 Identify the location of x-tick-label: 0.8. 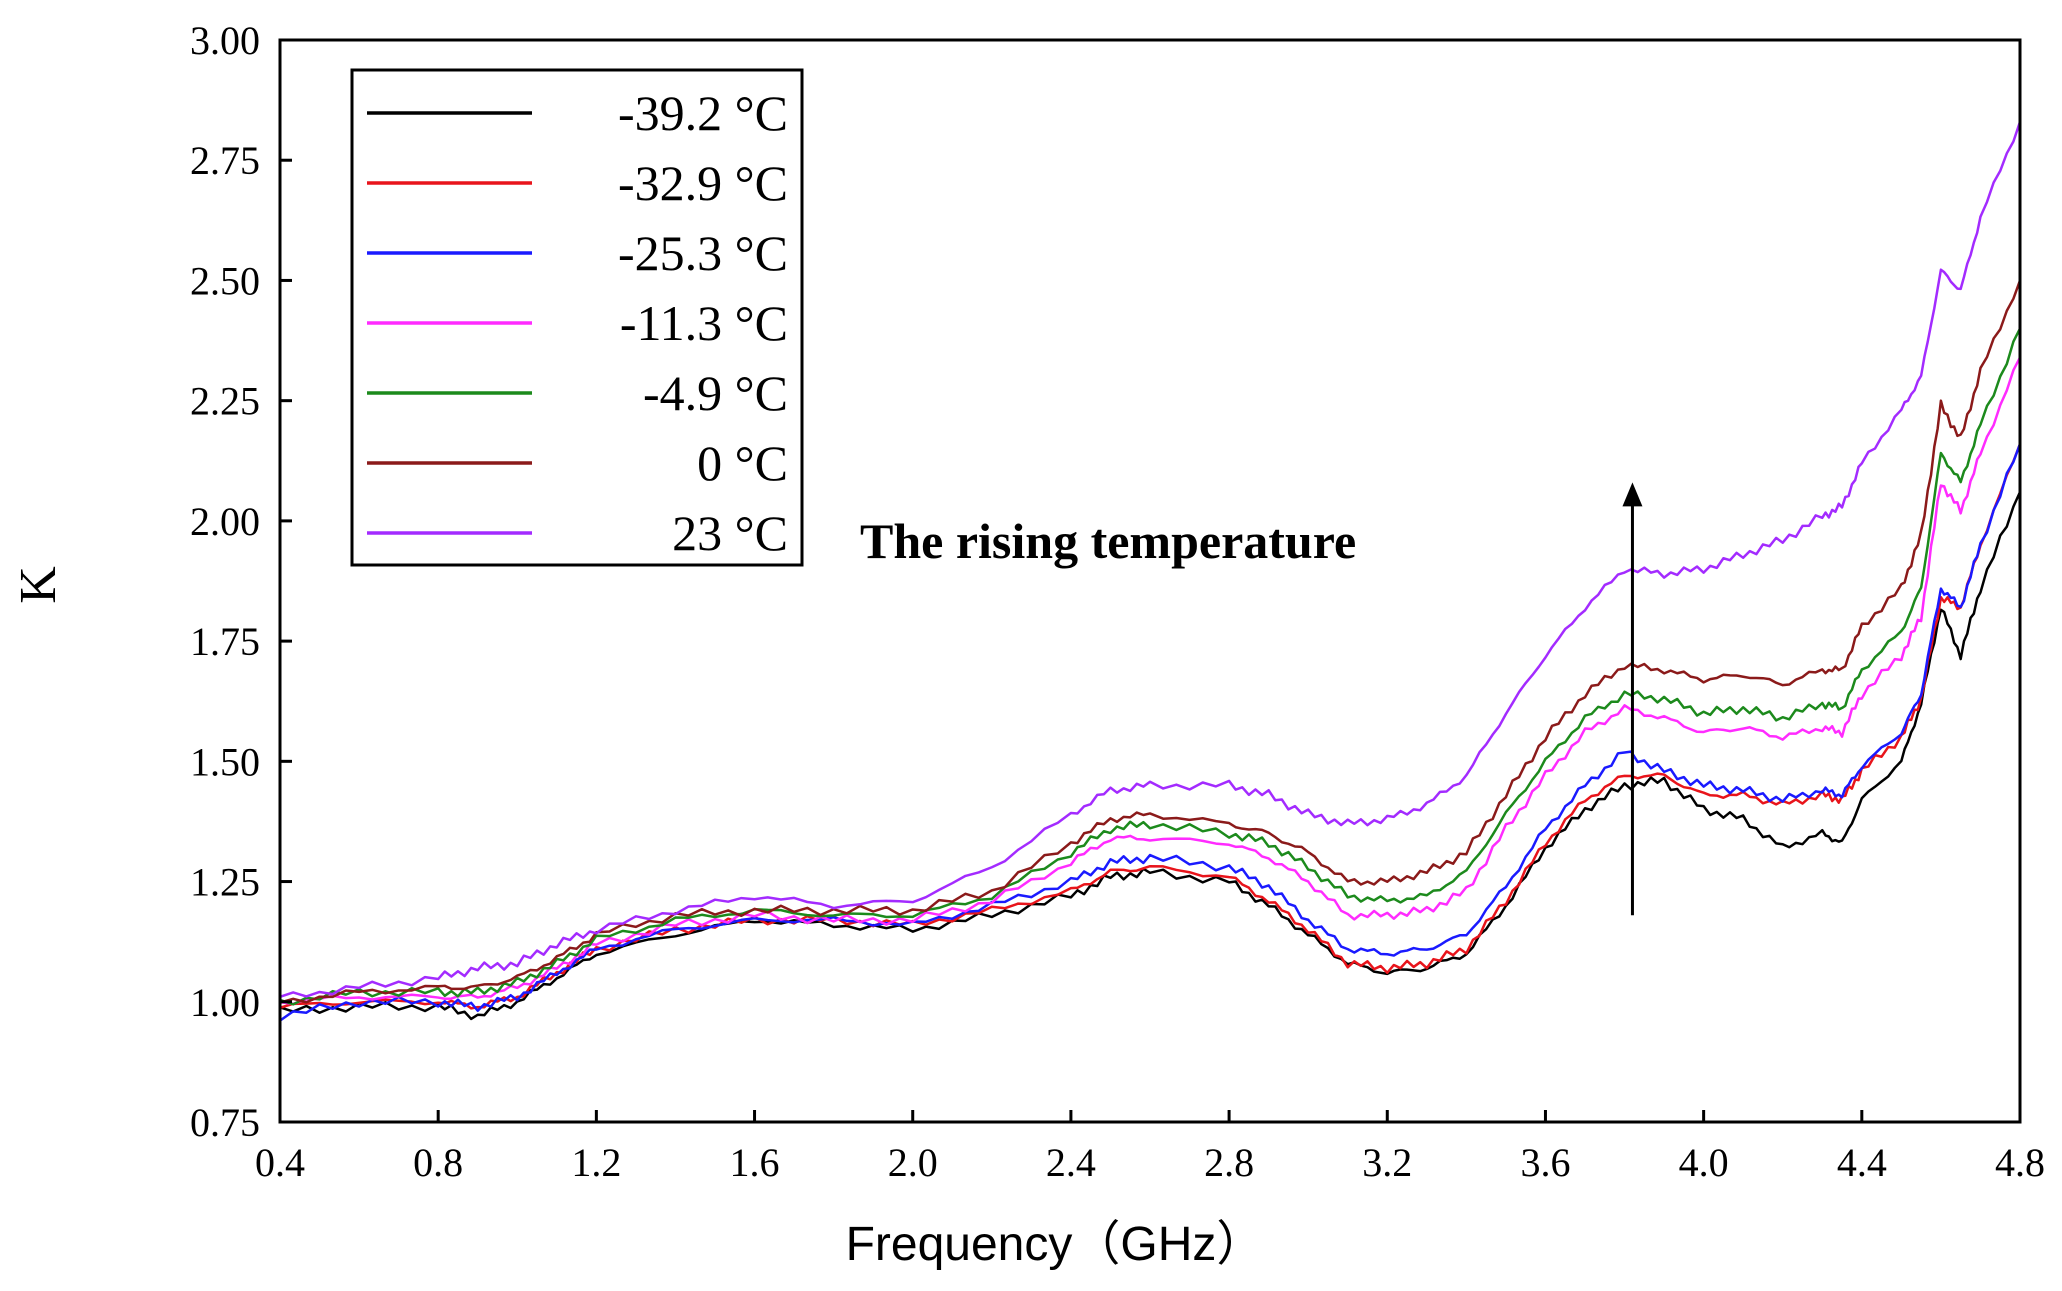
(438, 1162).